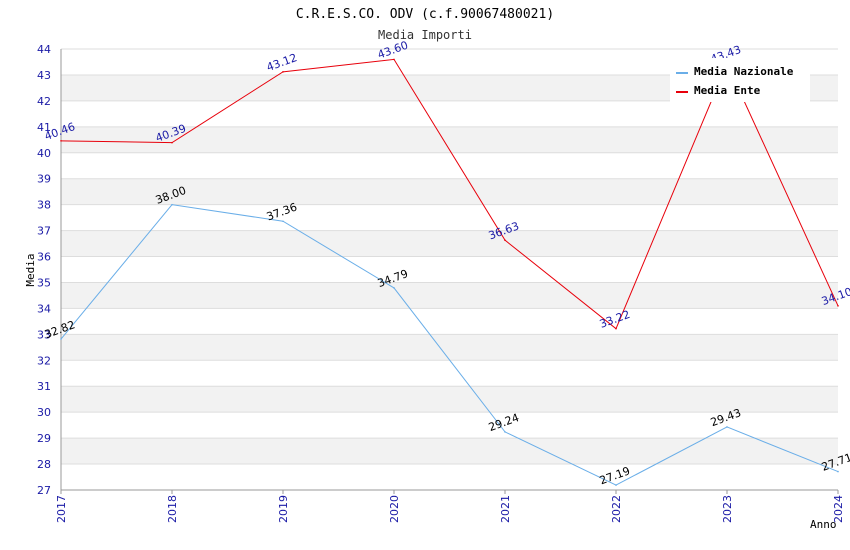  What do you see at coordinates (44, 231) in the screenshot?
I see `y-tick-label: 37` at bounding box center [44, 231].